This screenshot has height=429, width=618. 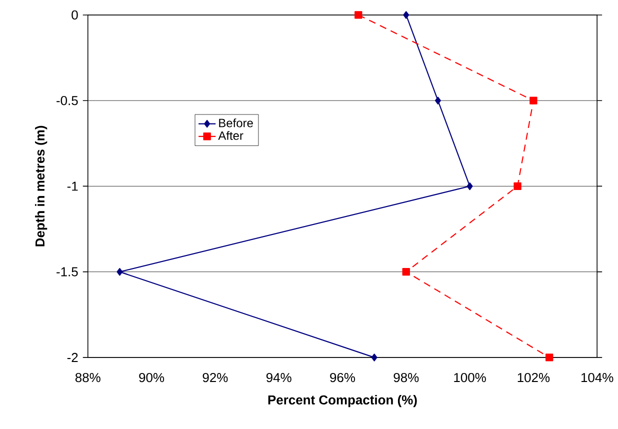 I want to click on y-tick-label: -2, so click(x=72, y=357).